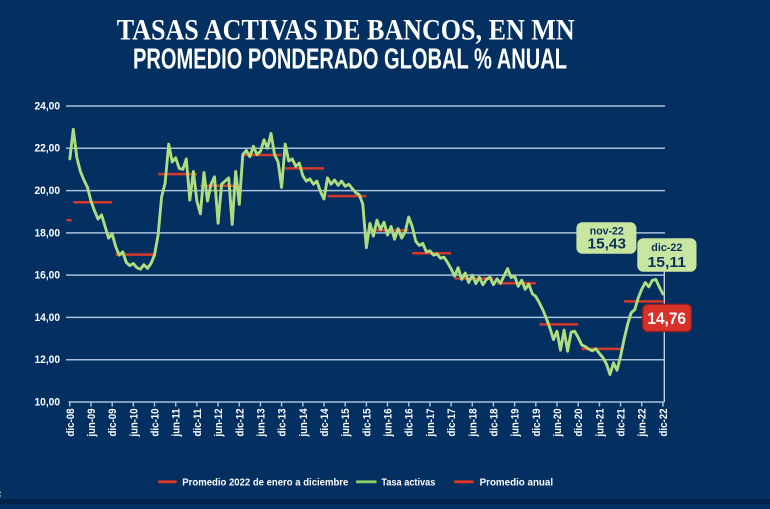 The height and width of the screenshot is (509, 770). What do you see at coordinates (667, 262) in the screenshot?
I see `svg-text: 15,11` at bounding box center [667, 262].